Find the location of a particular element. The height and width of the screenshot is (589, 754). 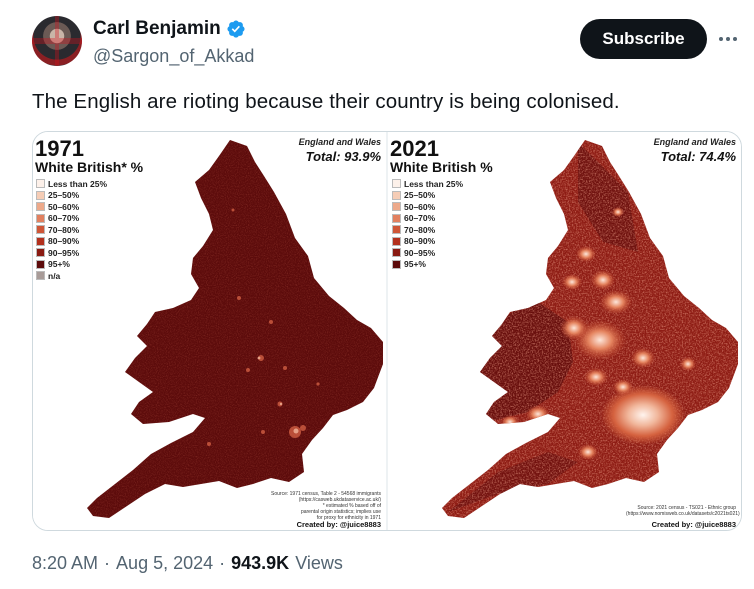

map-year: 2021 is located at coordinates (414, 148).